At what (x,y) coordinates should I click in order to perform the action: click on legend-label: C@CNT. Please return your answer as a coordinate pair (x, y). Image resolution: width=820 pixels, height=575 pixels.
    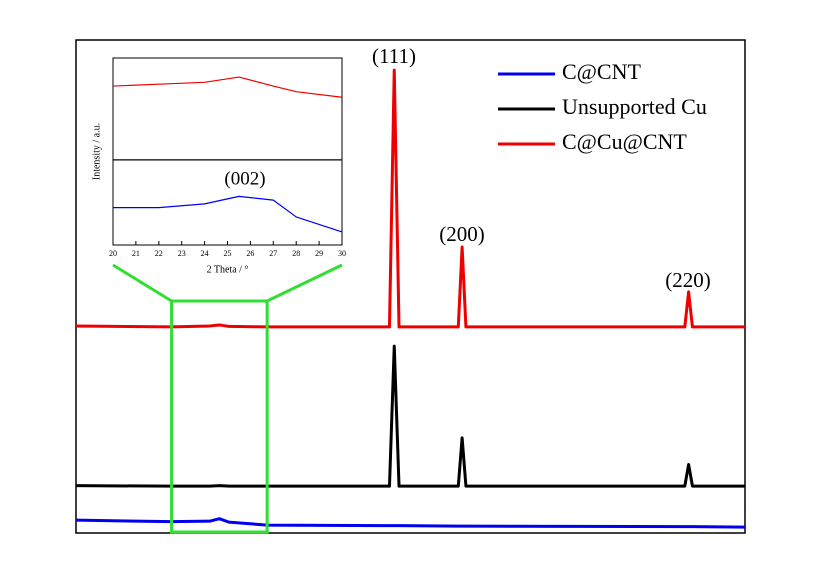
    Looking at the image, I should click on (601, 71).